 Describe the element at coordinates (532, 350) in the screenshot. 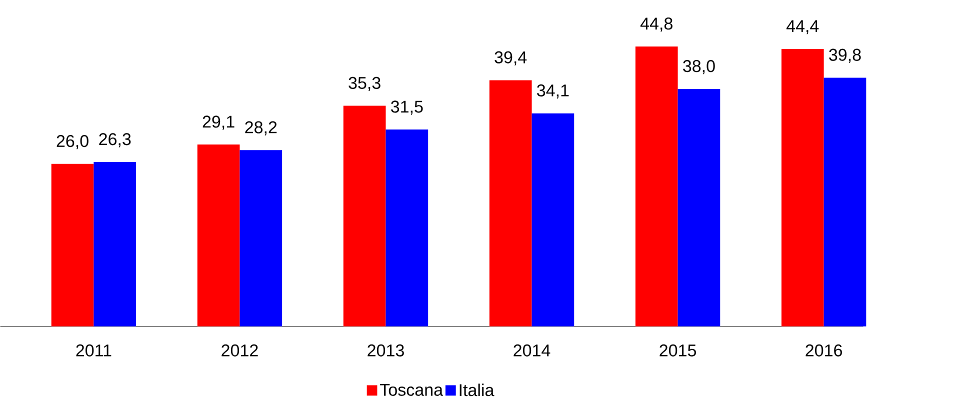

I see `x-tick-label: 2014` at that location.